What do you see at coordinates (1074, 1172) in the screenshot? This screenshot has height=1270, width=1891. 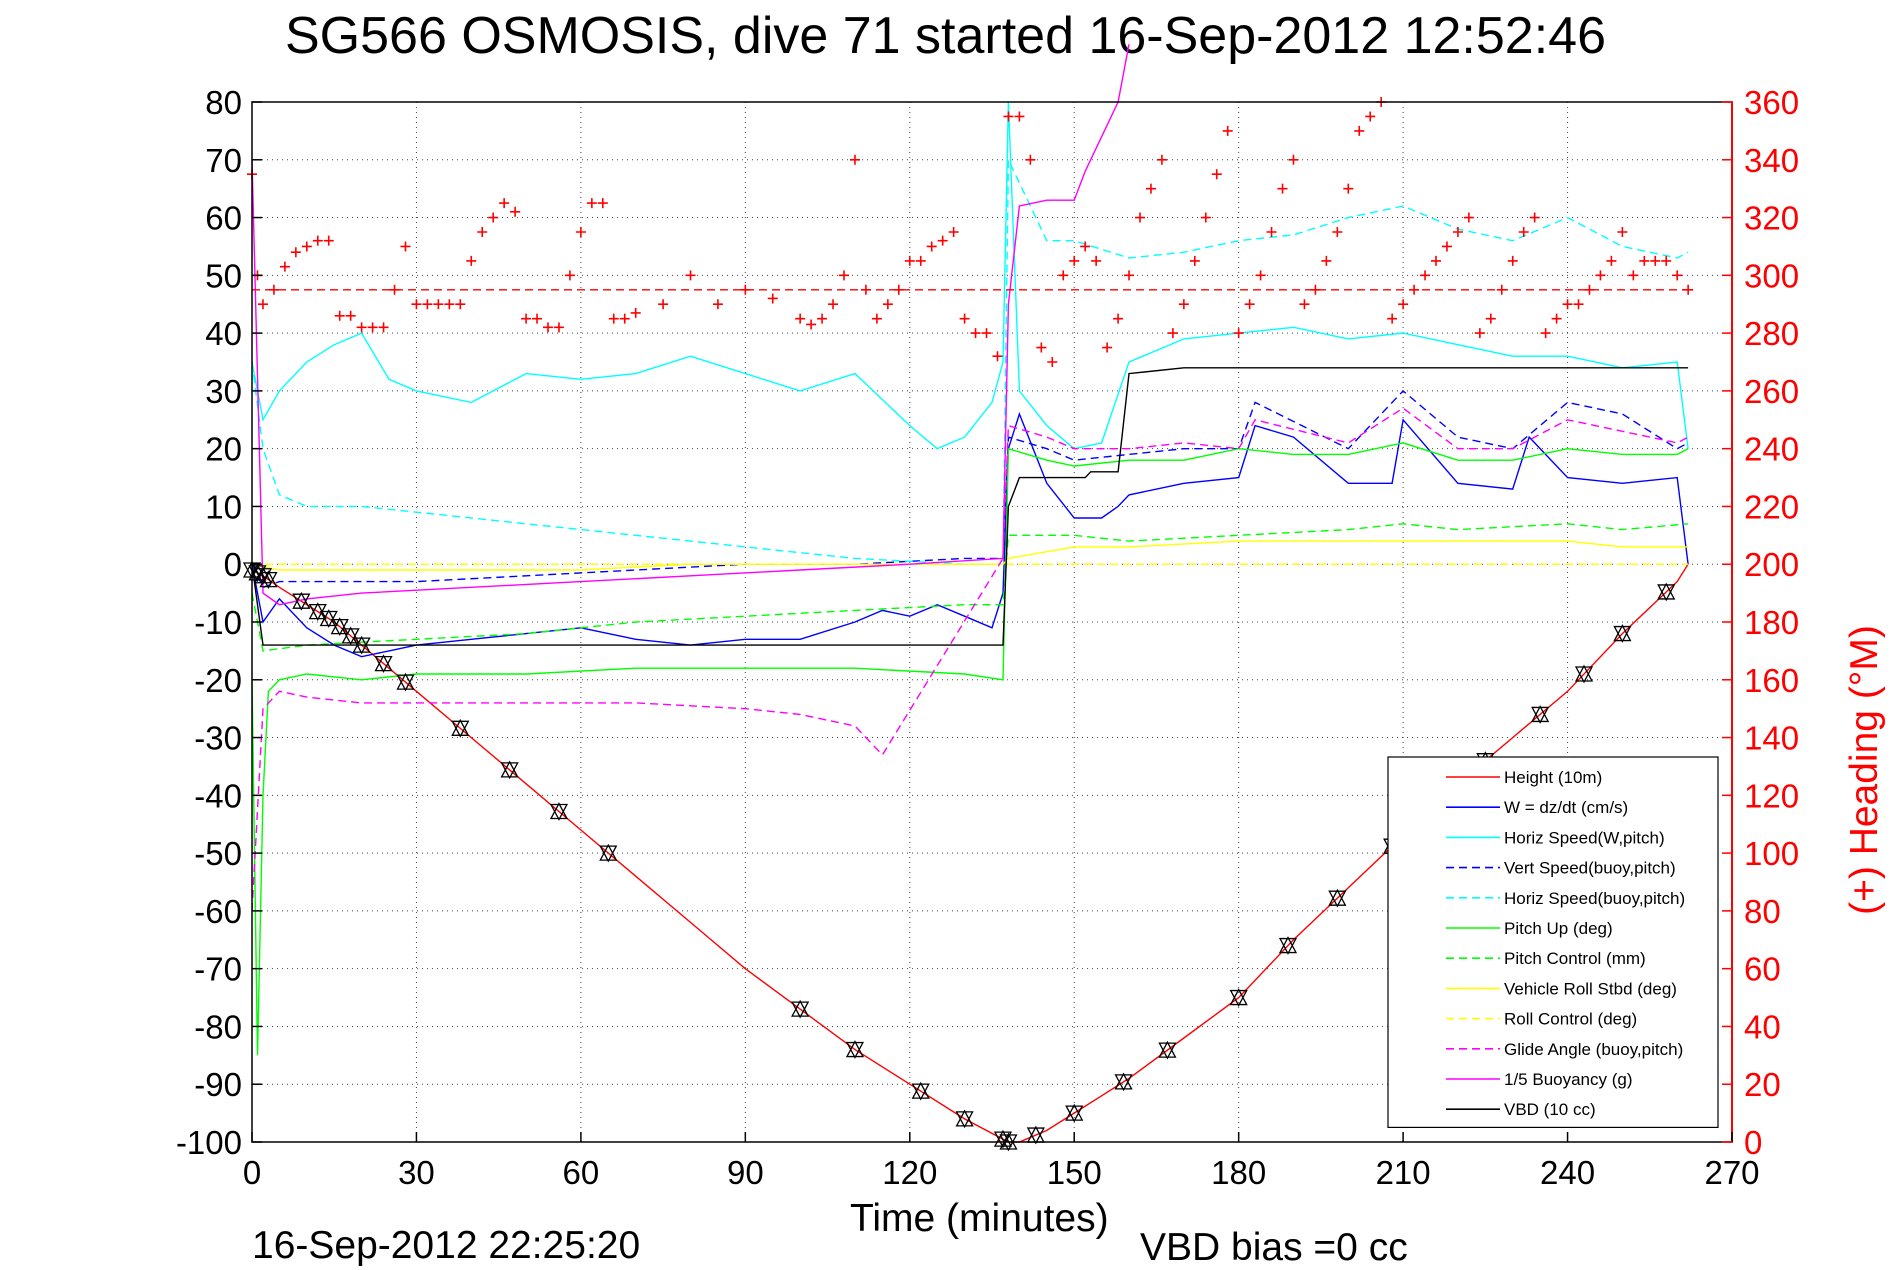 I see `x-tick-label: 150` at bounding box center [1074, 1172].